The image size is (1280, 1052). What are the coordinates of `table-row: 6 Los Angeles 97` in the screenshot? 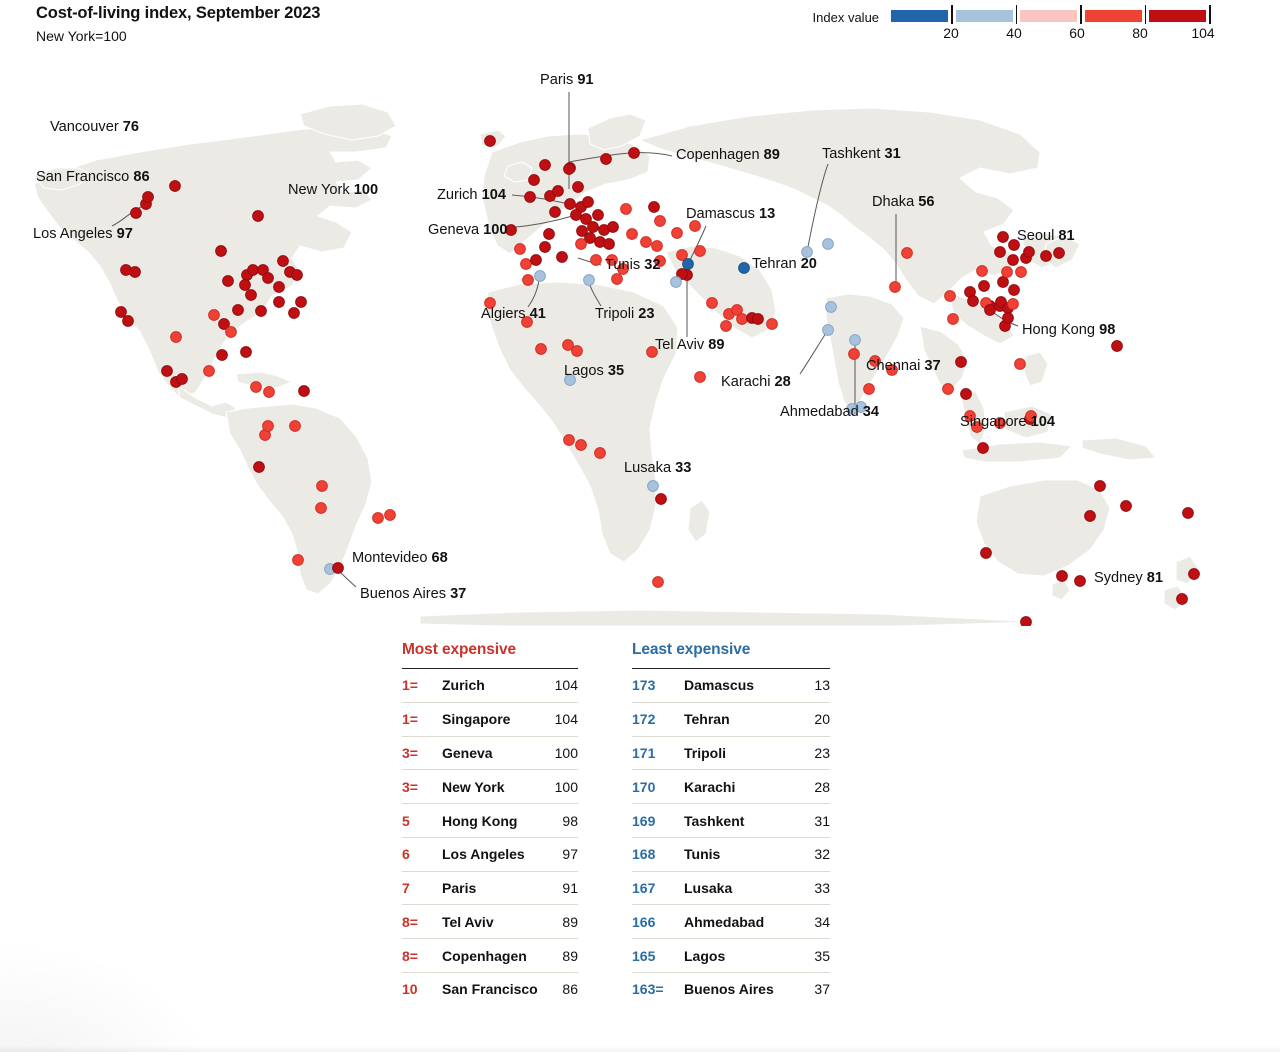 It's located at (490, 854).